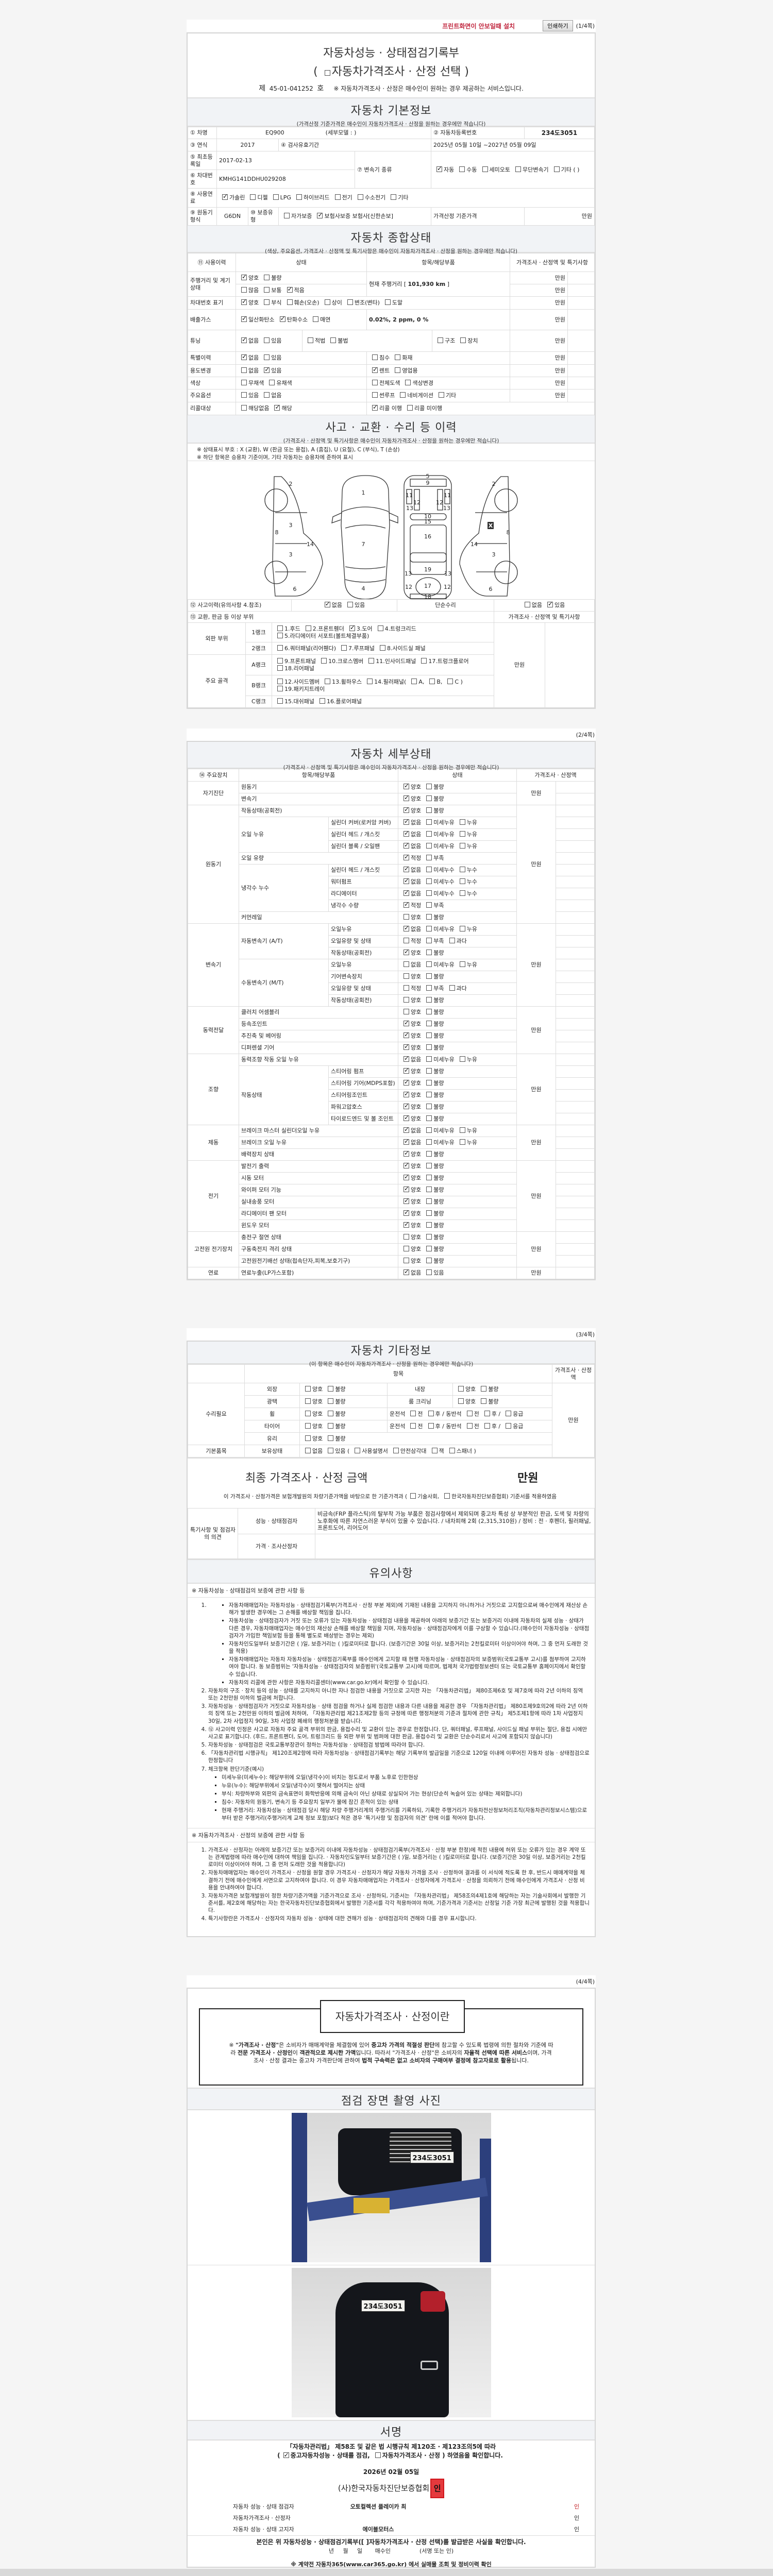 The height and width of the screenshot is (2576, 773). Describe the element at coordinates (416, 941) in the screenshot. I see `option-label: 적정` at that location.